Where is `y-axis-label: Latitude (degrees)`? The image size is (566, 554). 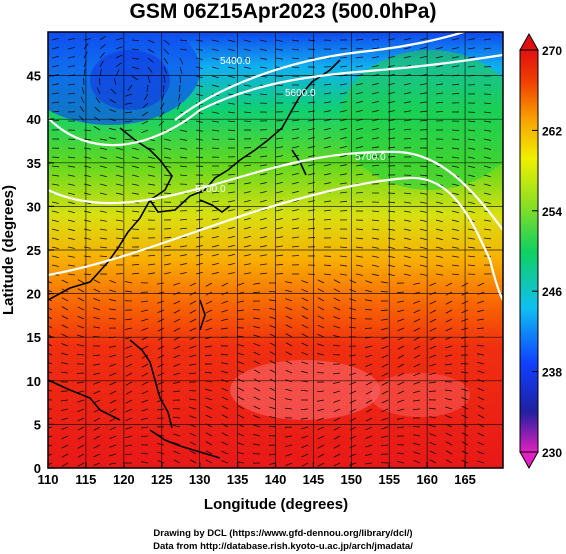
y-axis-label: Latitude (degrees) is located at coordinates (8, 250).